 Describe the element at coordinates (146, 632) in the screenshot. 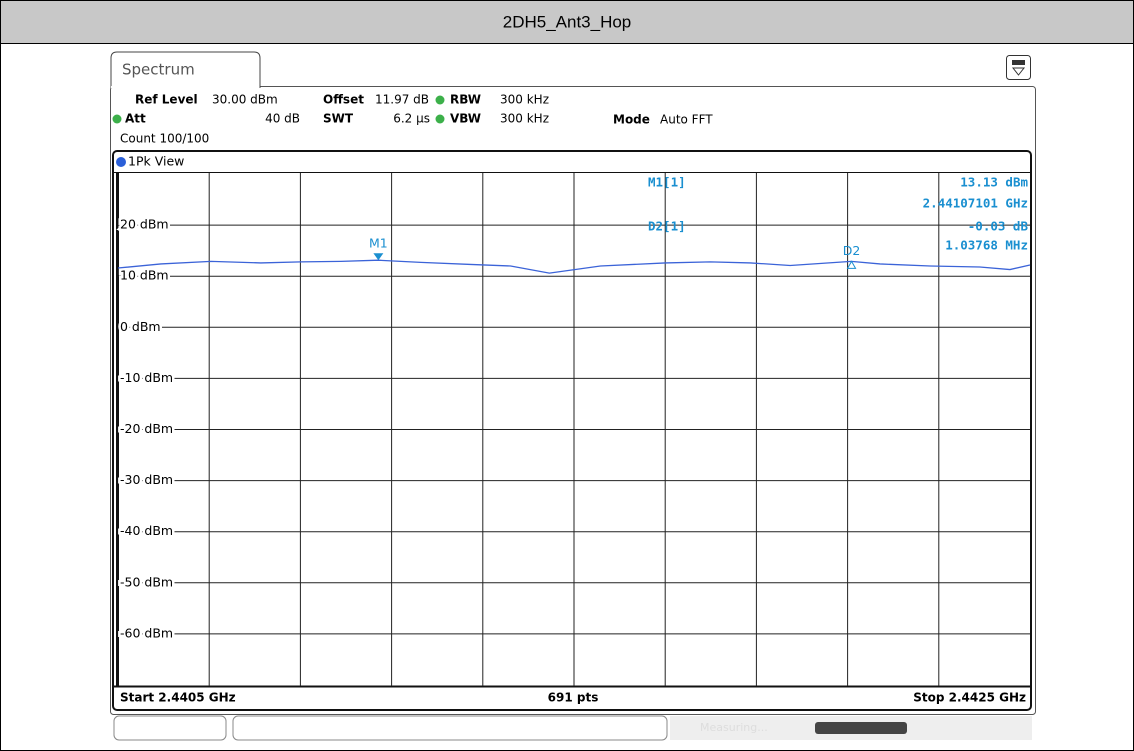

I see `y-tick-label: -60 dBm` at that location.